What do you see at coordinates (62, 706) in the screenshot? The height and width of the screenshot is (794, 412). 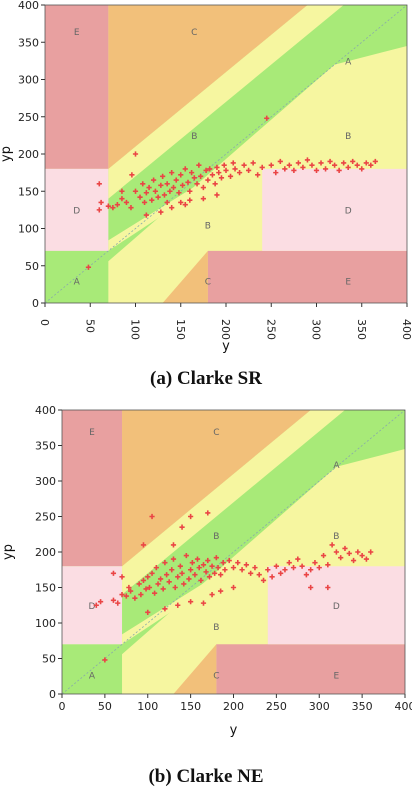 I see `x-tick-label: 0` at bounding box center [62, 706].